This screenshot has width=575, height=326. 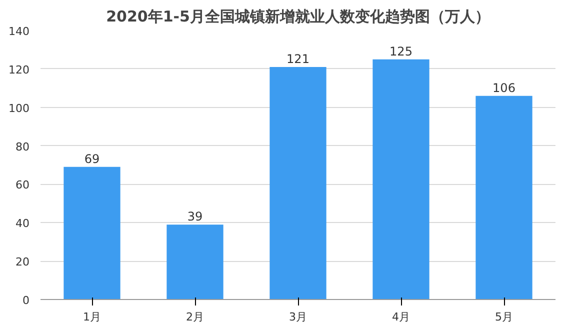 What do you see at coordinates (23, 262) in the screenshot?
I see `y-tick-label: 20` at bounding box center [23, 262].